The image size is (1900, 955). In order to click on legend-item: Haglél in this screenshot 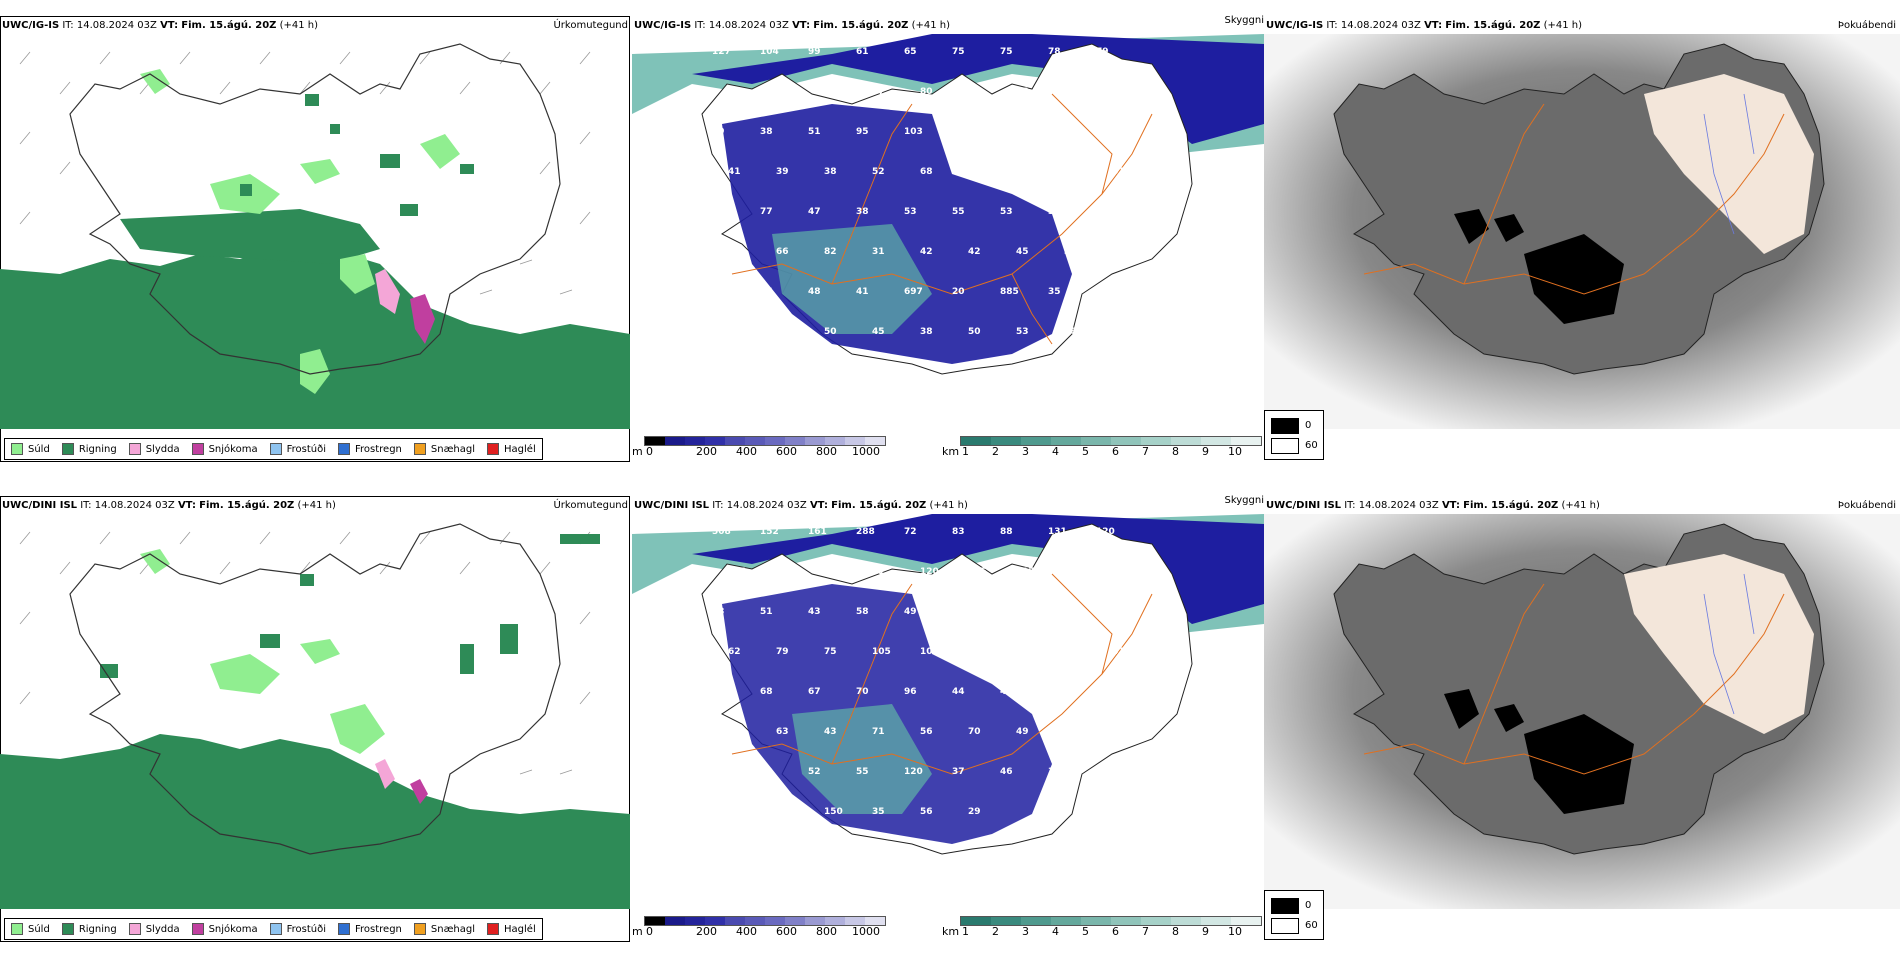, I will do `click(511, 929)`.